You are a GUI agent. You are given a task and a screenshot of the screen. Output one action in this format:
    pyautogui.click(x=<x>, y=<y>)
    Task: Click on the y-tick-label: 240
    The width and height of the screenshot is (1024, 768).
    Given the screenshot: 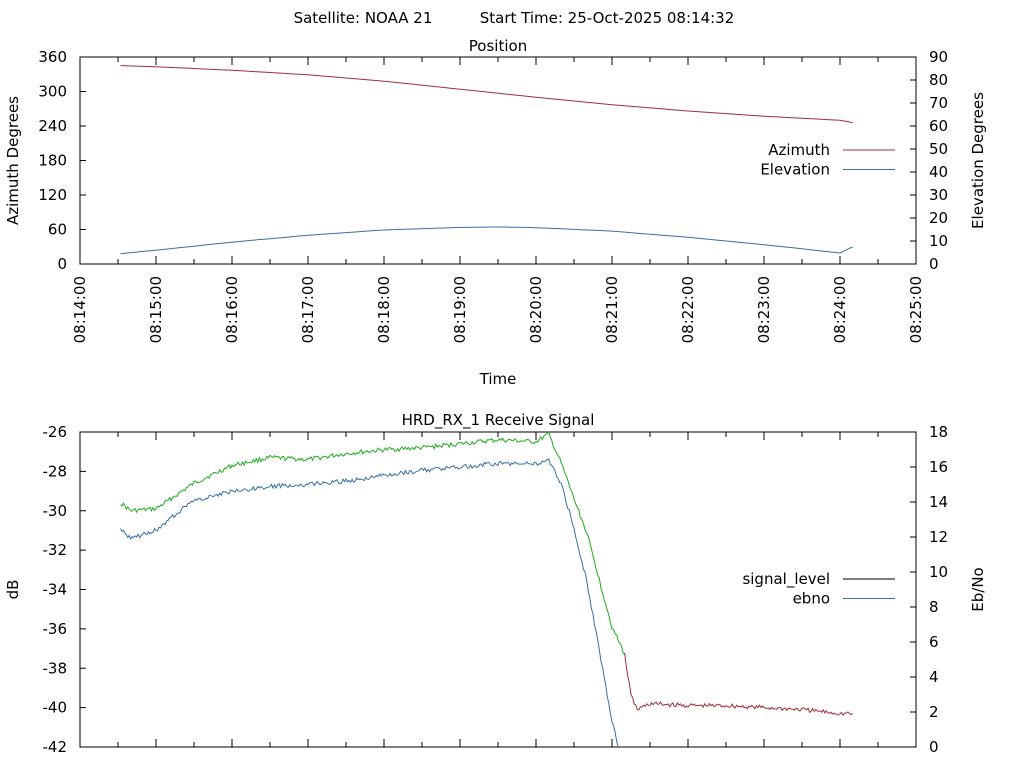 What is the action you would take?
    pyautogui.click(x=52, y=126)
    